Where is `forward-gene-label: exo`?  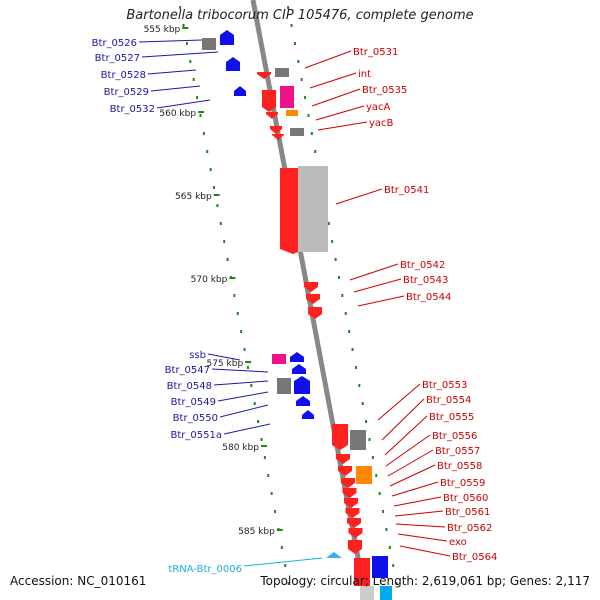 forward-gene-label: exo is located at coordinates (458, 542).